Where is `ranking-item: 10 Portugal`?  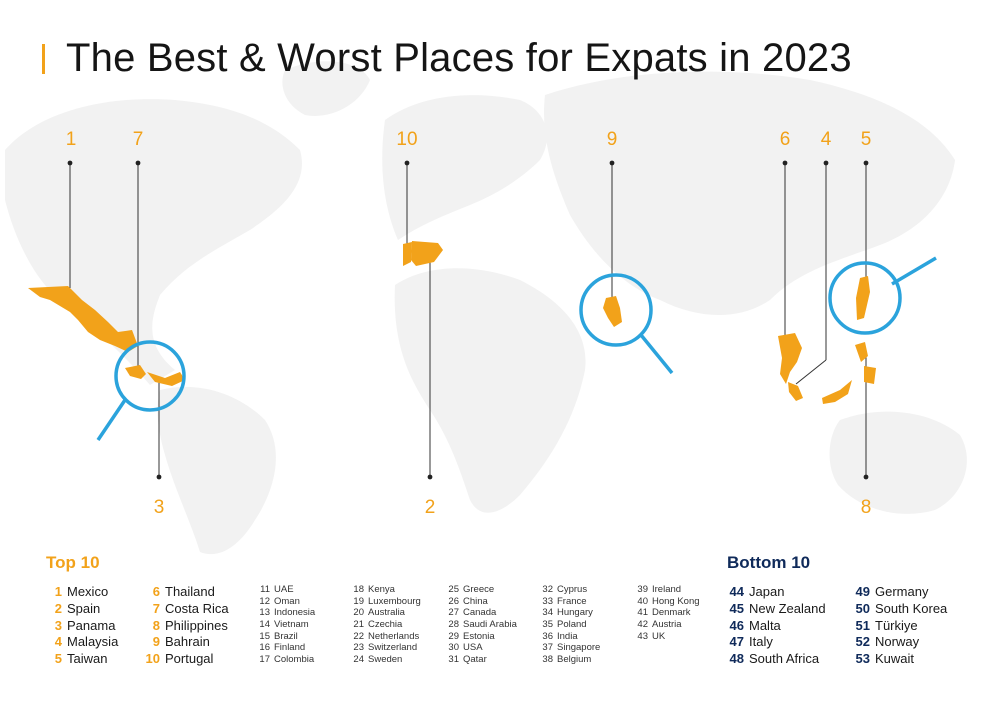 ranking-item: 10 Portugal is located at coordinates (184, 659).